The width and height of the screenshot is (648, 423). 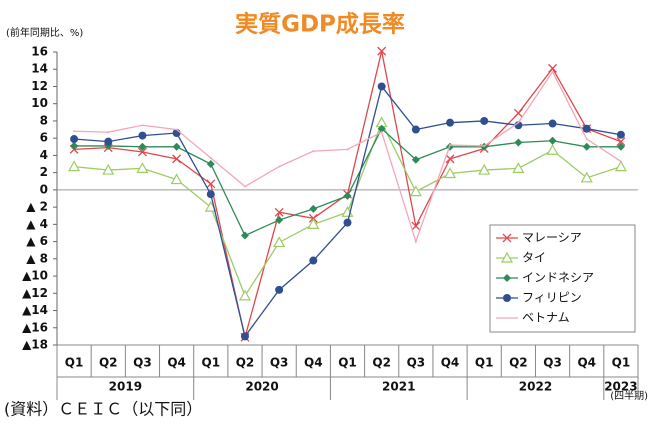 I want to click on year-label: 2023, so click(x=620, y=387).